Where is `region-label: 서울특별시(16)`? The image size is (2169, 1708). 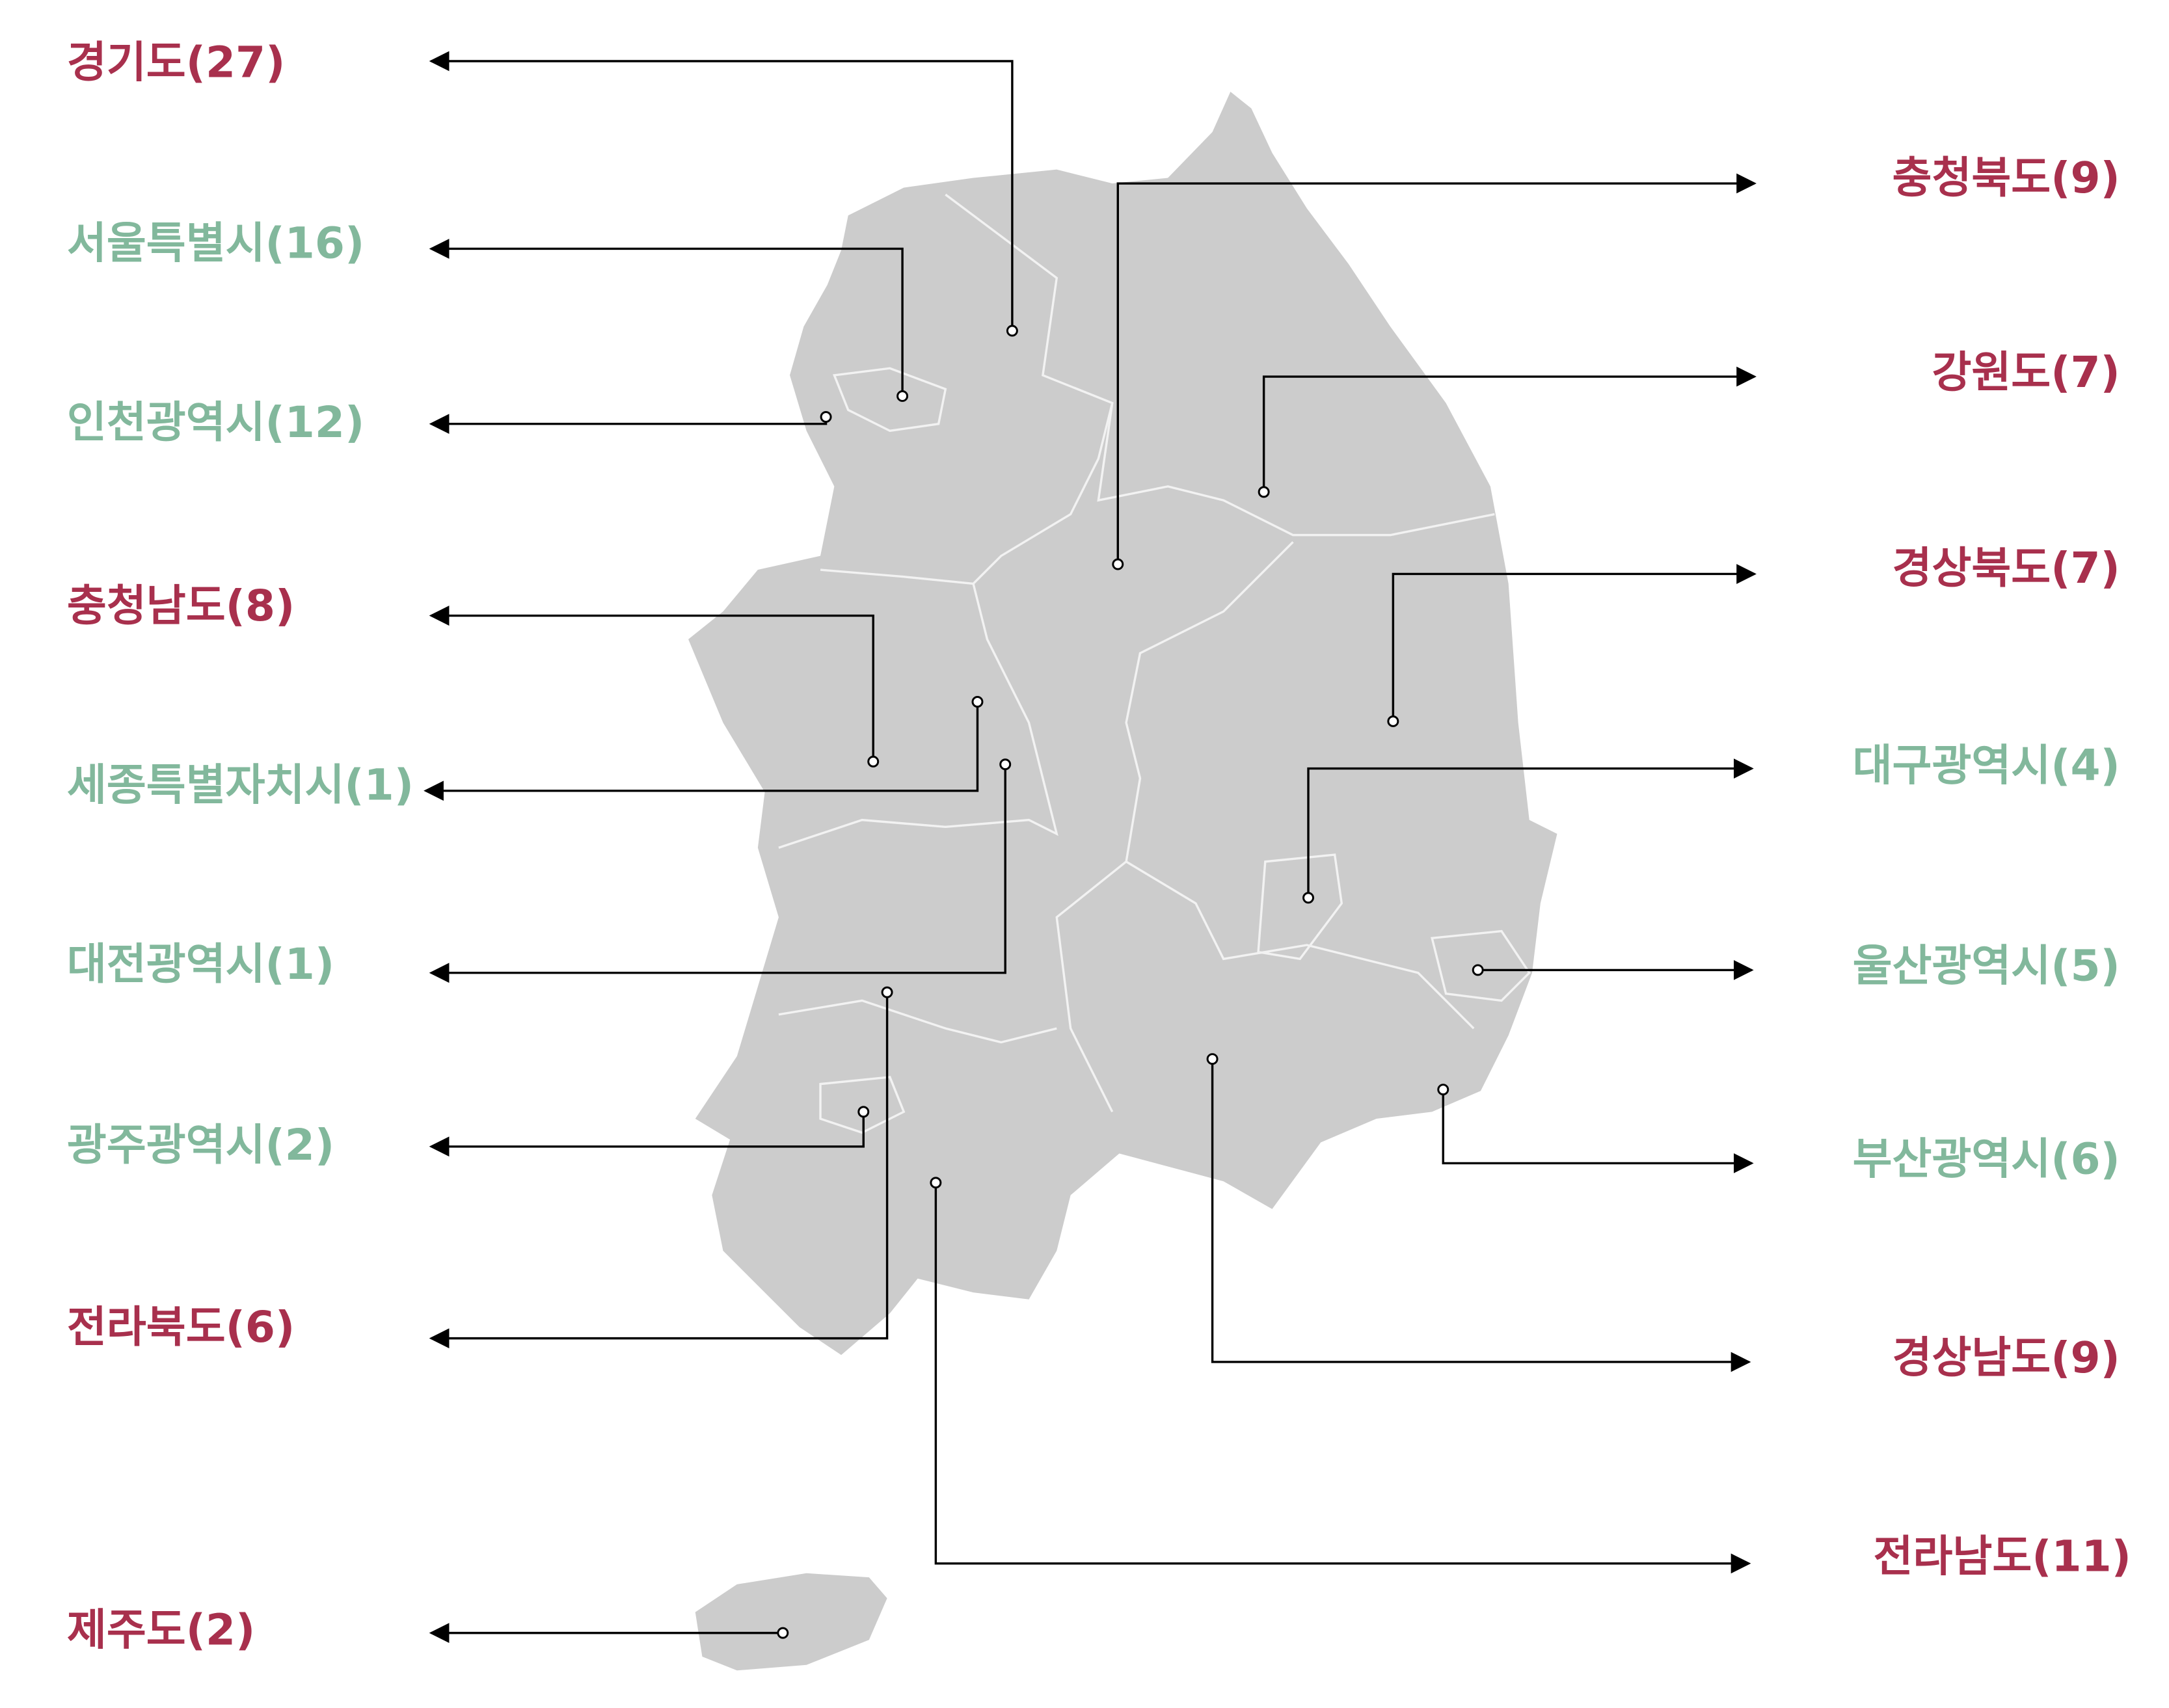 region-label: 서울특별시(16) is located at coordinates (216, 243).